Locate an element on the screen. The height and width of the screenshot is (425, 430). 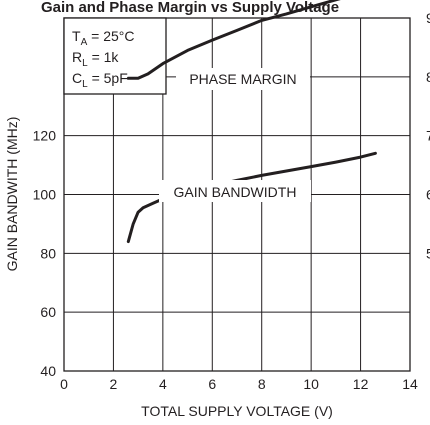
label-bg-phase-margin is located at coordinates (243, 79).